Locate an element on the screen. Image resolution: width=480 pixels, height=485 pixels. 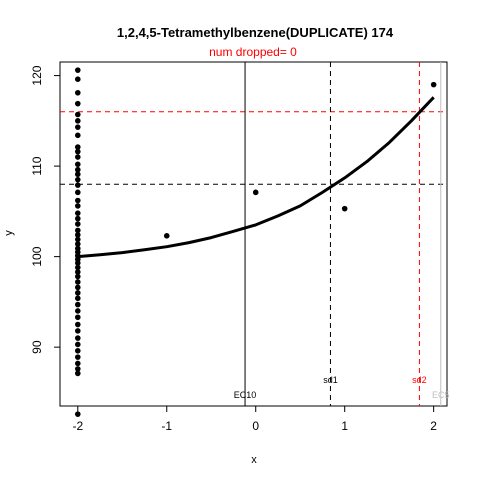
reference-line-label: sd2 is located at coordinates (419, 380).